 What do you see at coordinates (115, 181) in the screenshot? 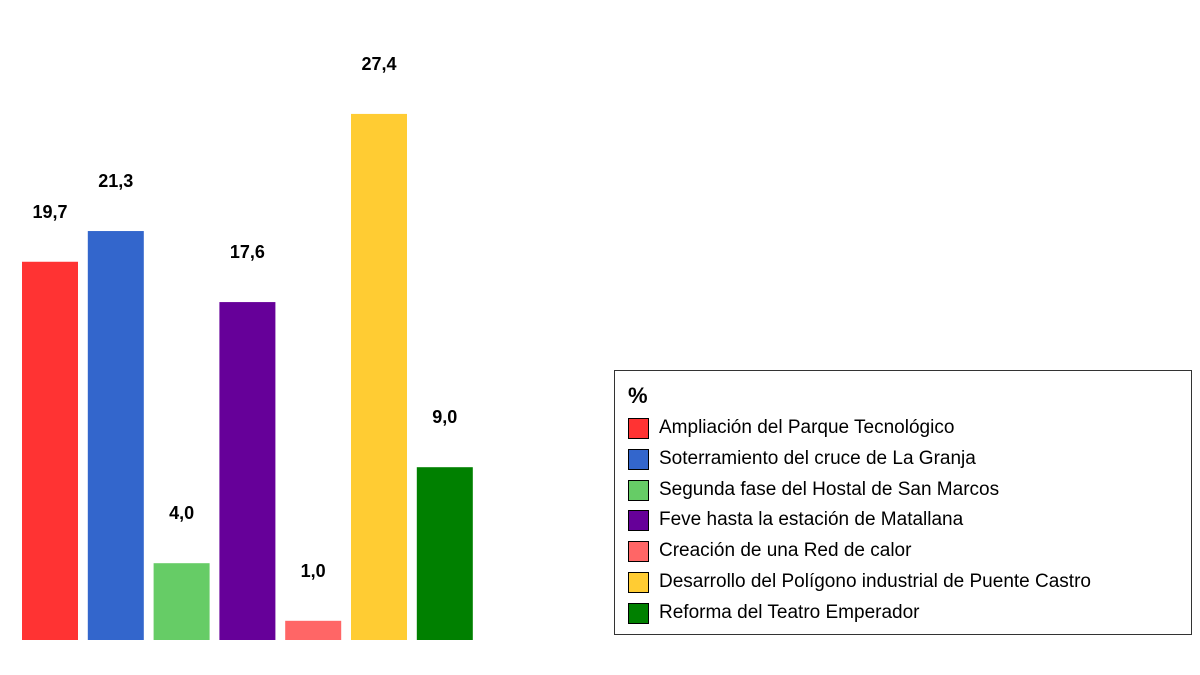
I see `value-label-soterramiento: 21,3` at bounding box center [115, 181].